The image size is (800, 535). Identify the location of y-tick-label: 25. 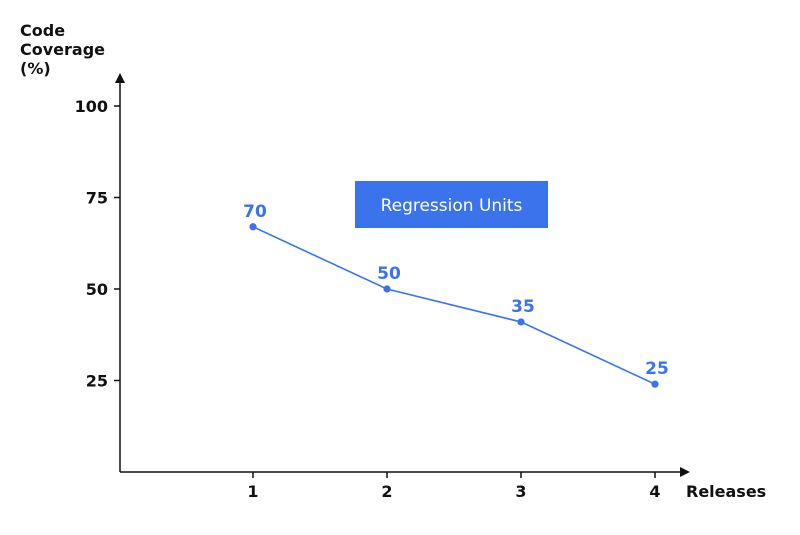
(97, 381).